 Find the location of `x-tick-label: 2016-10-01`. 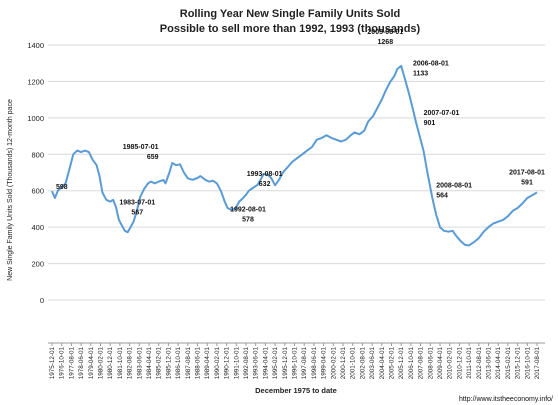

x-tick-label: 2016-10-01 is located at coordinates (527, 363).